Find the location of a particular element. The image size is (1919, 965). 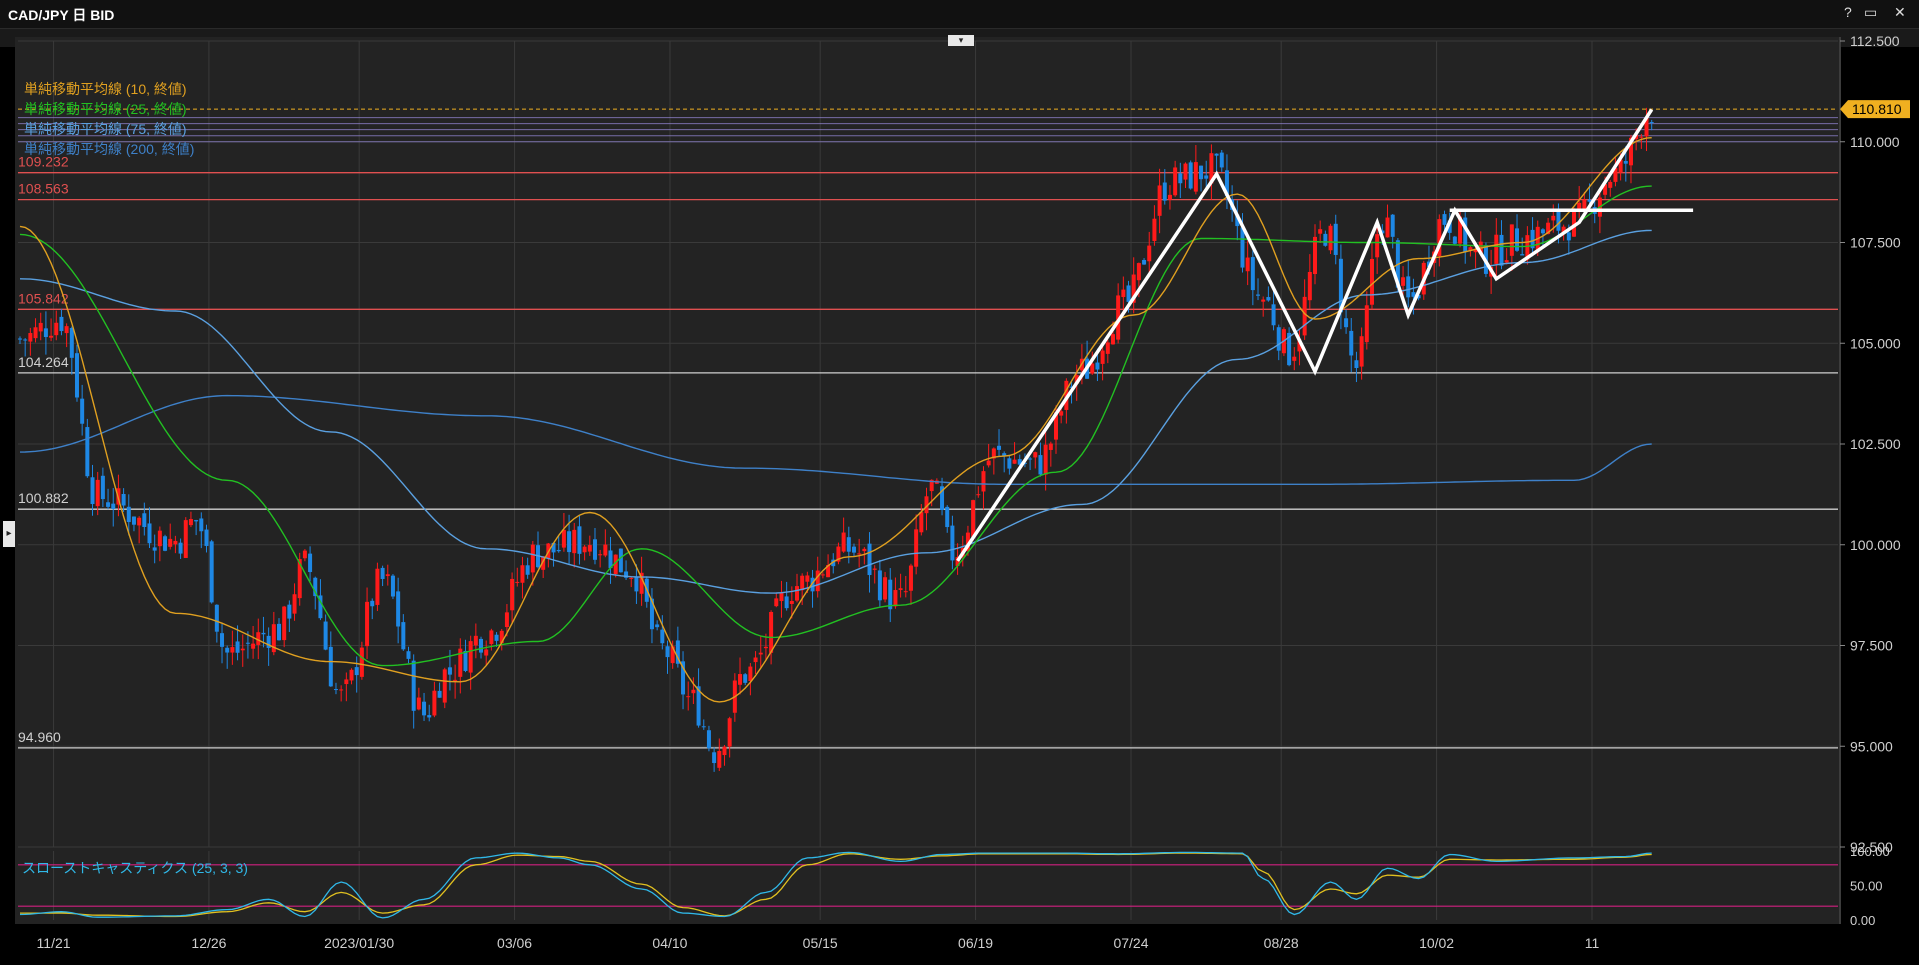

stoch-k-line is located at coordinates (835, 885).